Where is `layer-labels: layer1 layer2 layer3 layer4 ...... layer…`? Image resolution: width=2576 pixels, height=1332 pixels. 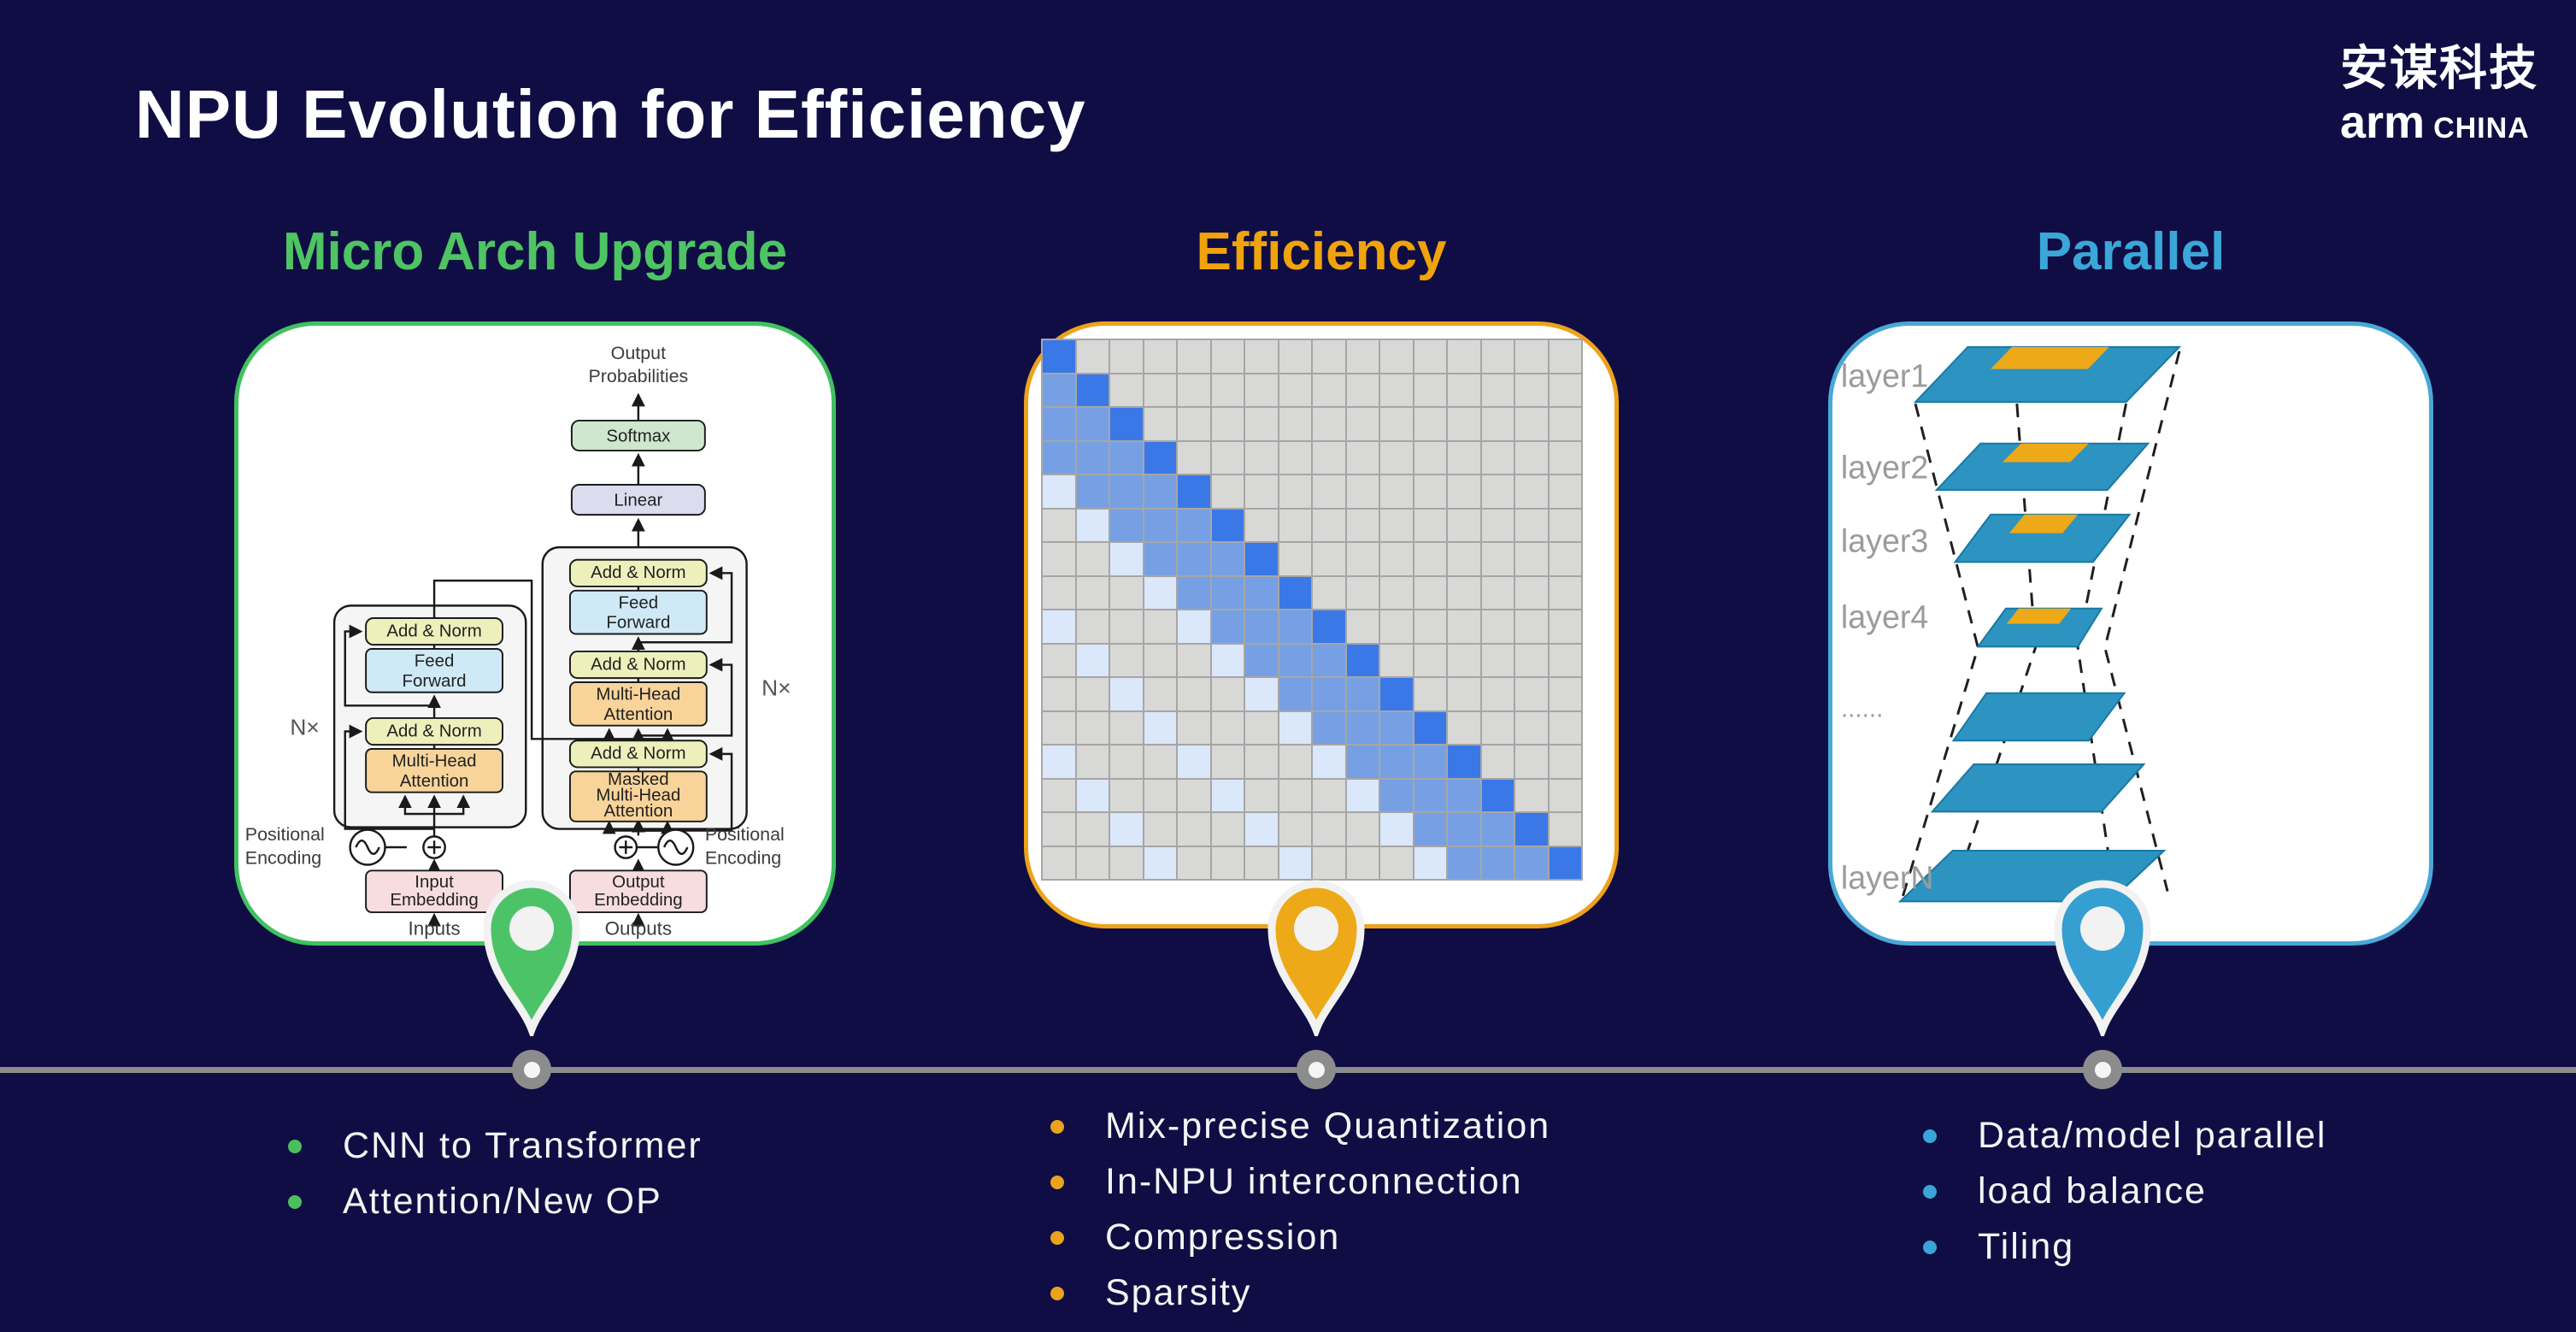 layer-labels: layer1 layer2 layer3 layer4 ...... layer… is located at coordinates (1887, 626).